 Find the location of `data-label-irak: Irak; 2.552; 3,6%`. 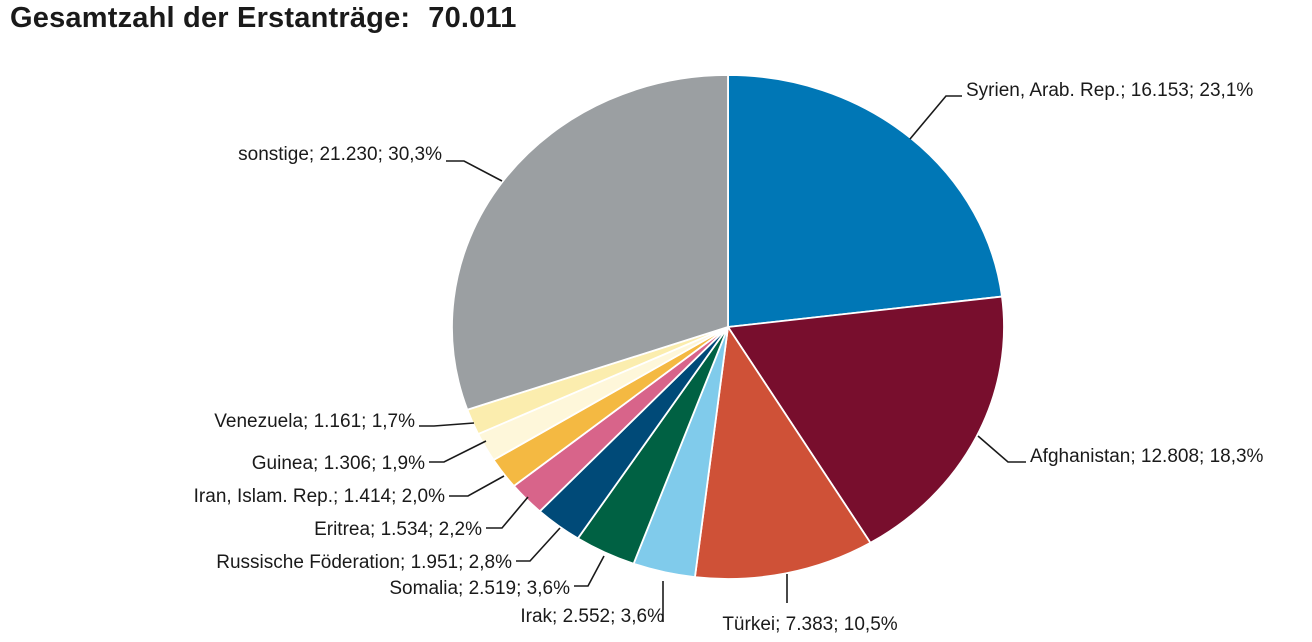

data-label-irak: Irak; 2.552; 3,6% is located at coordinates (592, 616).